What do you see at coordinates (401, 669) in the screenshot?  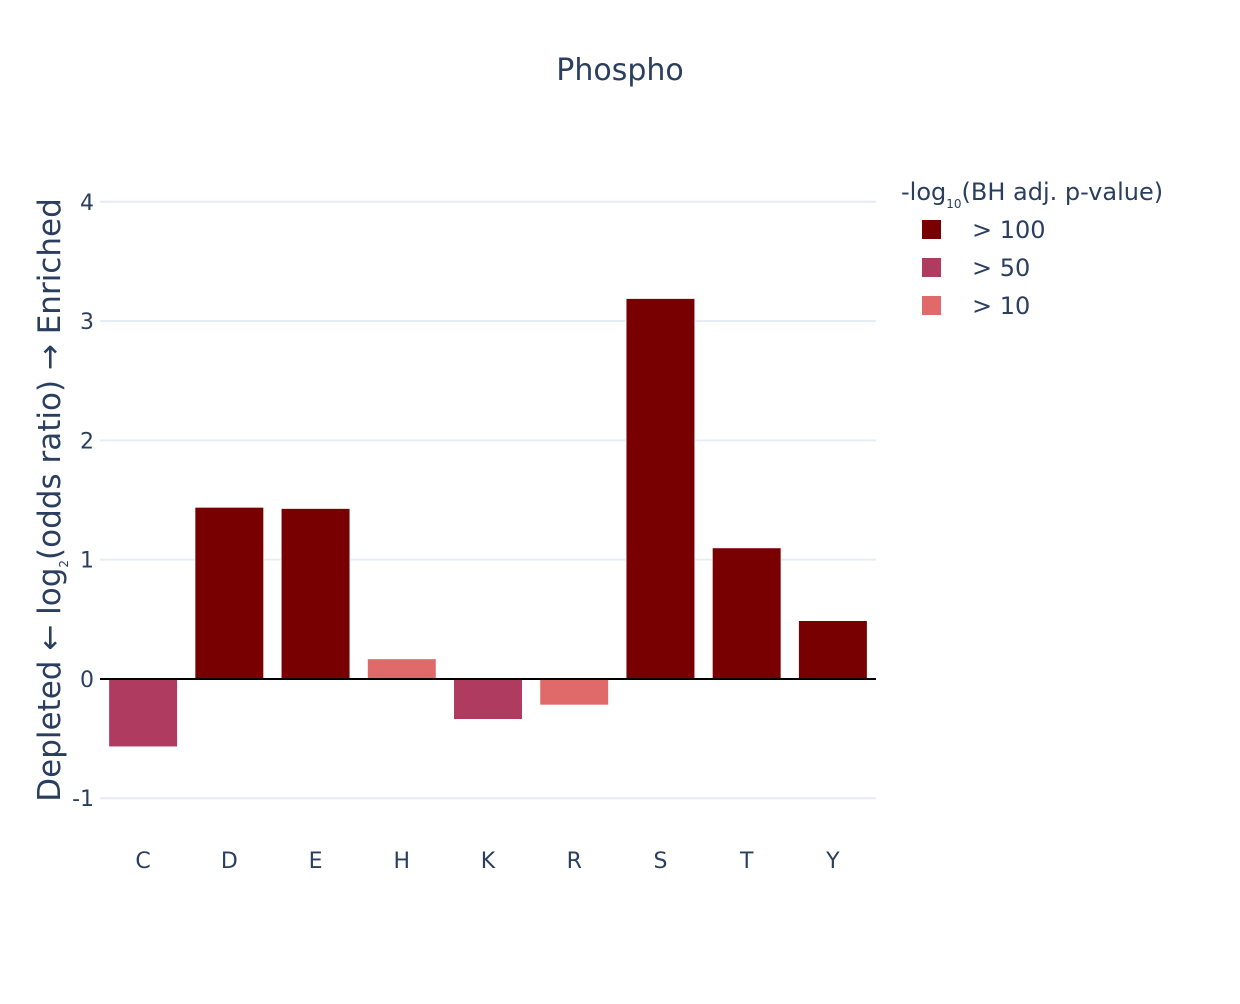 I see `bar-H` at bounding box center [401, 669].